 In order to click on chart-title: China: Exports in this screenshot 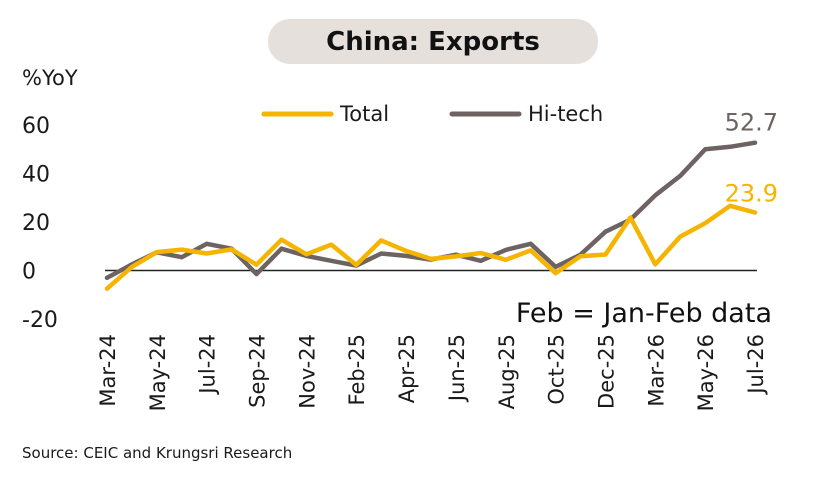, I will do `click(433, 42)`.